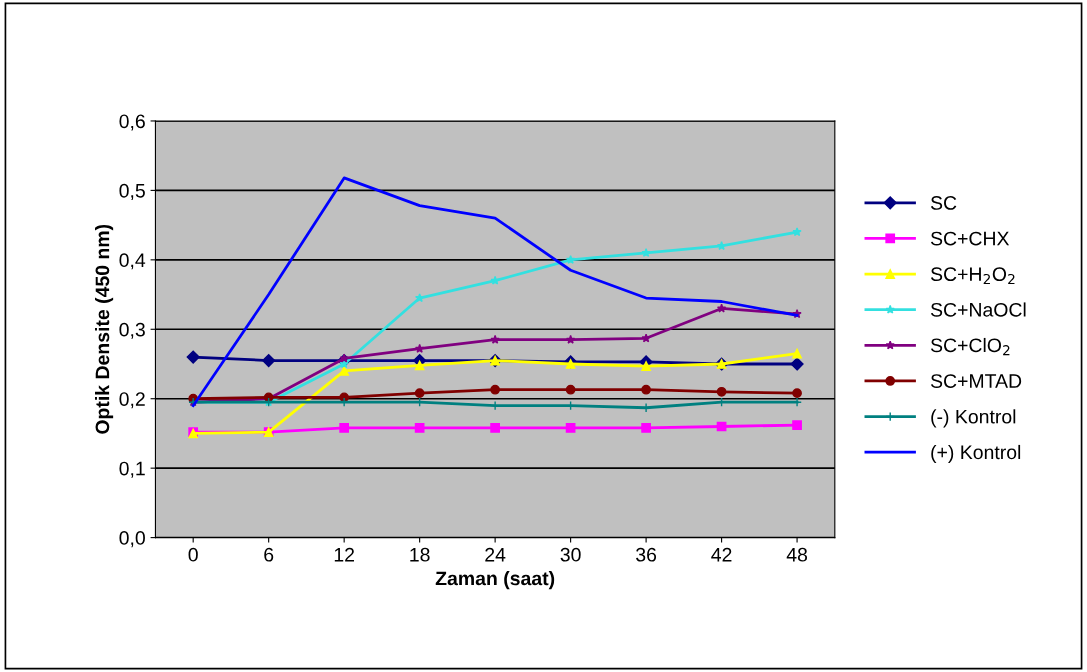 This screenshot has height=672, width=1087. What do you see at coordinates (495, 580) in the screenshot?
I see `x-axis-title: Zaman (saat)` at bounding box center [495, 580].